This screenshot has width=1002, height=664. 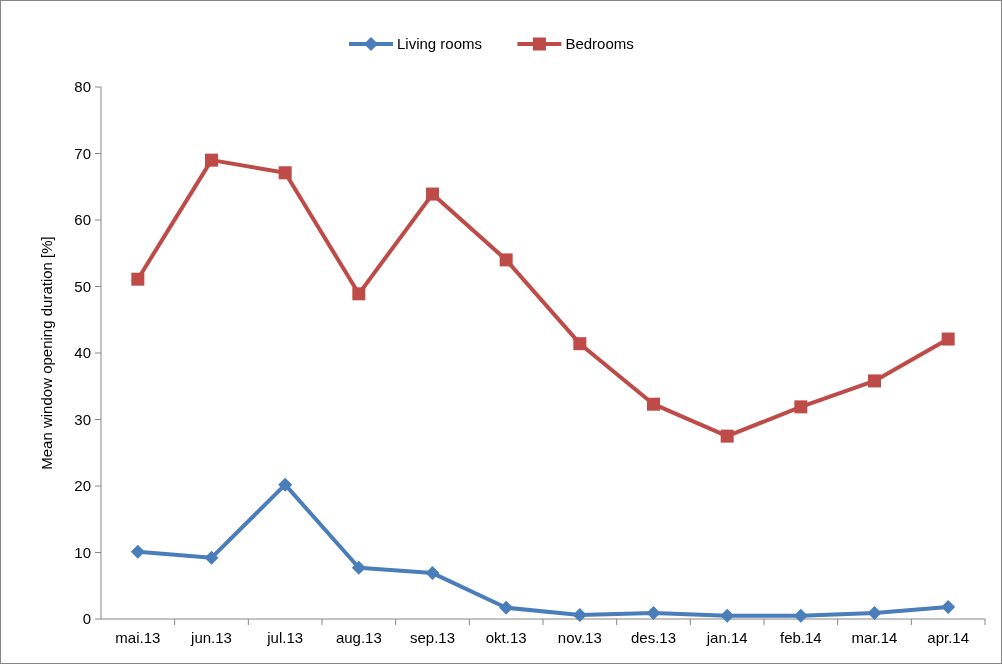 I want to click on y-tick-label: 20, so click(x=82, y=485).